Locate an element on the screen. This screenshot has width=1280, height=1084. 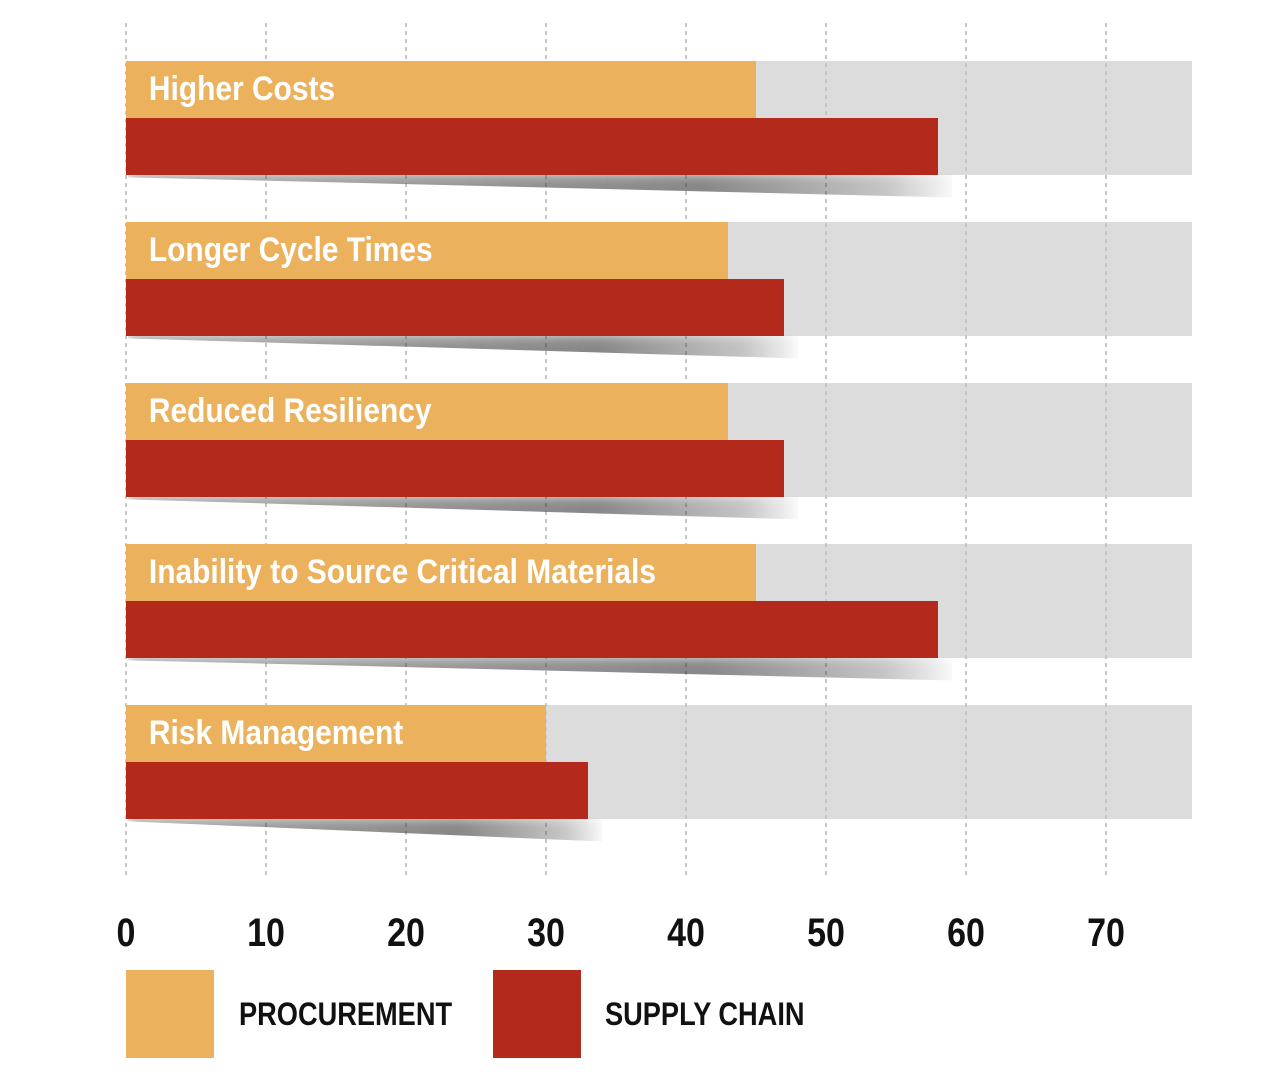
procurement-bar: Higher Costs is located at coordinates (441, 89).